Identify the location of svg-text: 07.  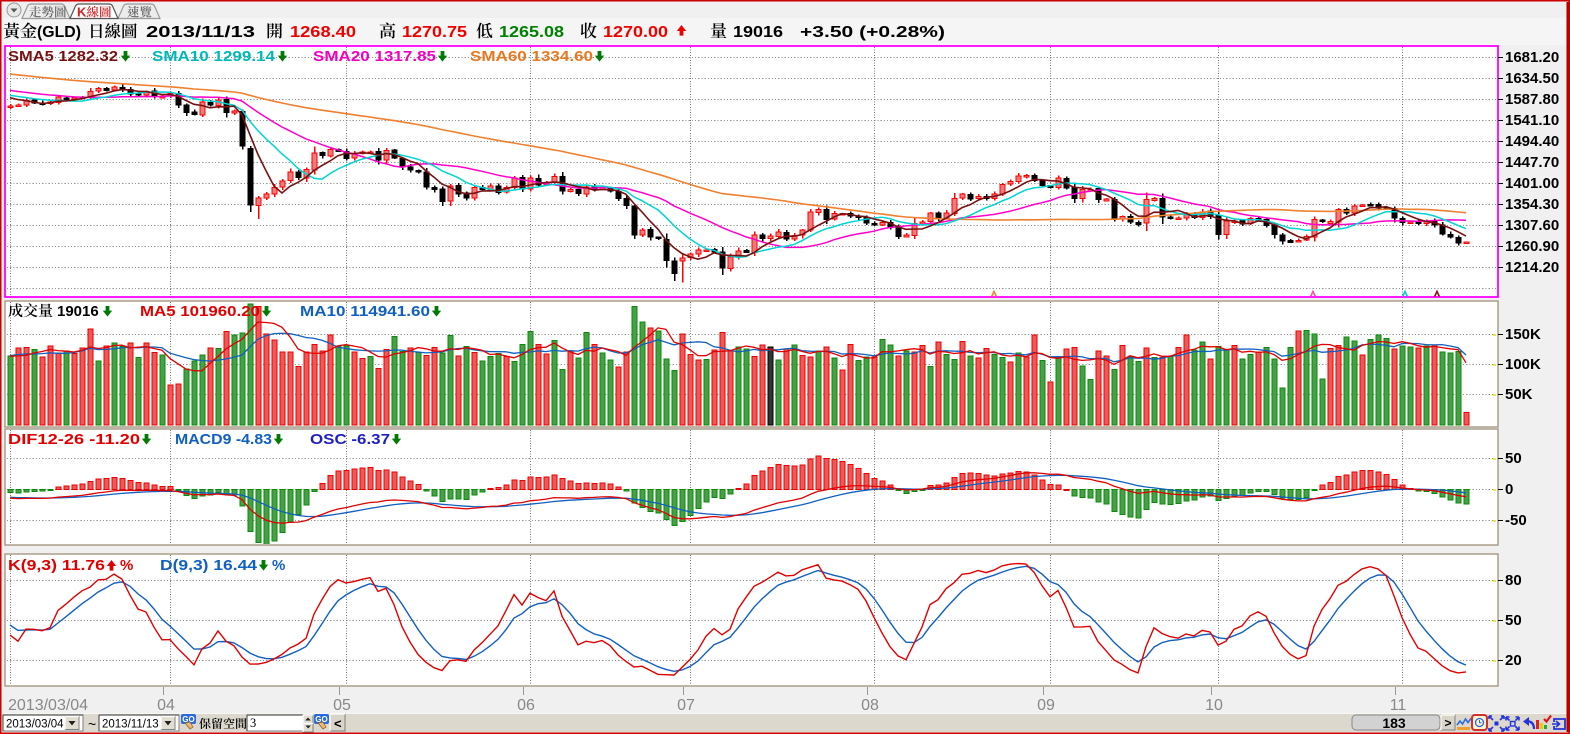
(686, 705).